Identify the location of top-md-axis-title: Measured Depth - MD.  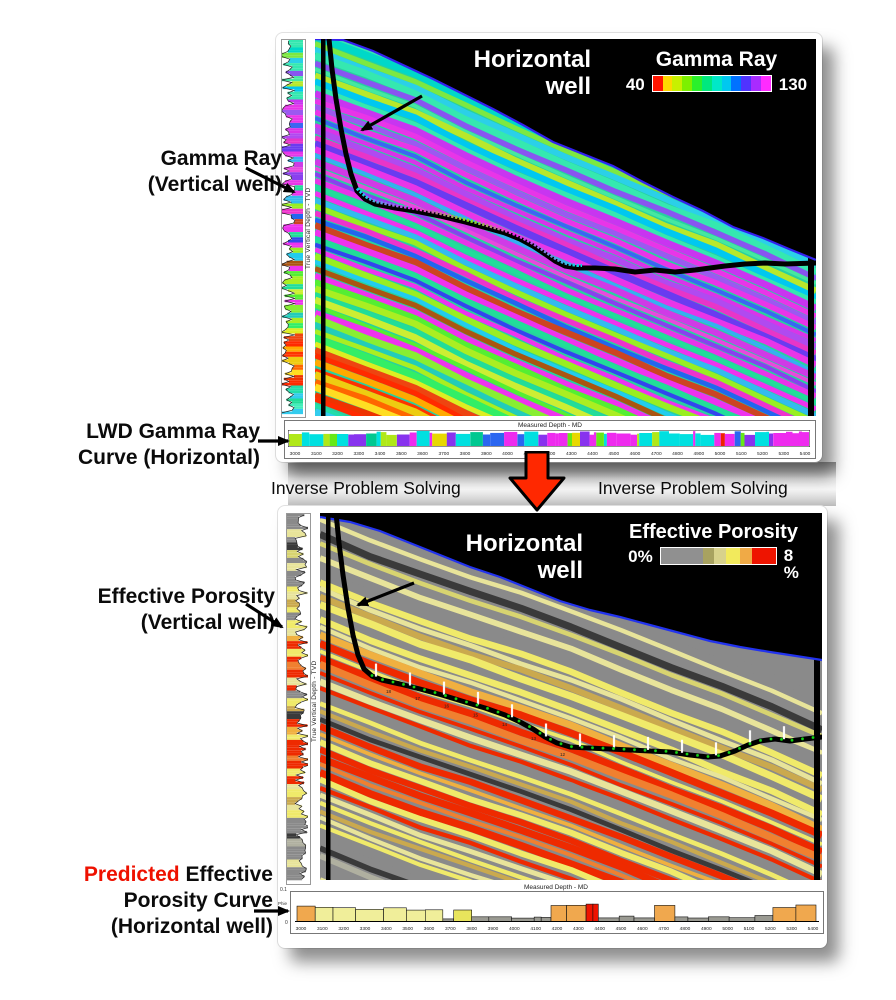
(550, 425).